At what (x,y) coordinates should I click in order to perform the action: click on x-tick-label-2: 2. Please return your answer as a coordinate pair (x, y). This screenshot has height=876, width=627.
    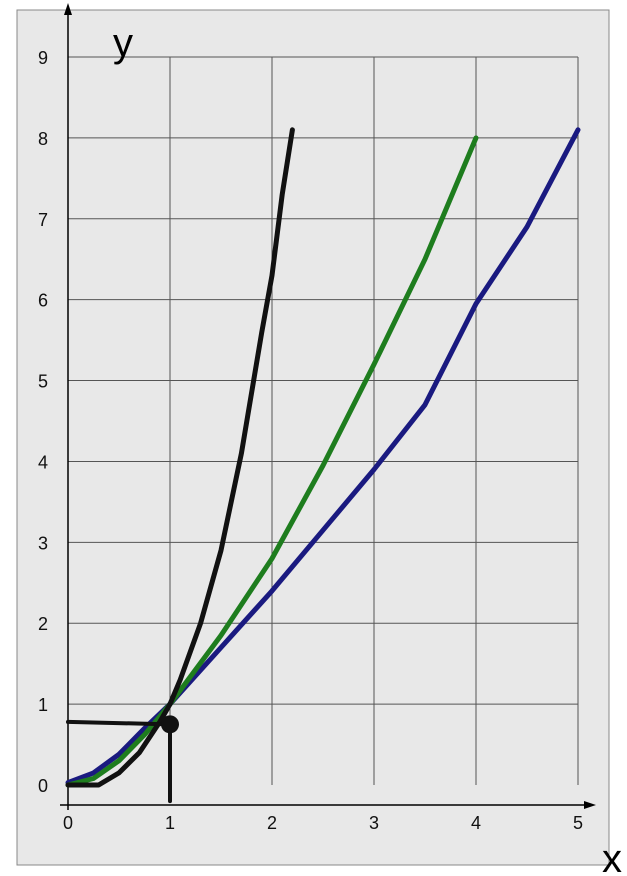
    Looking at the image, I should click on (272, 823).